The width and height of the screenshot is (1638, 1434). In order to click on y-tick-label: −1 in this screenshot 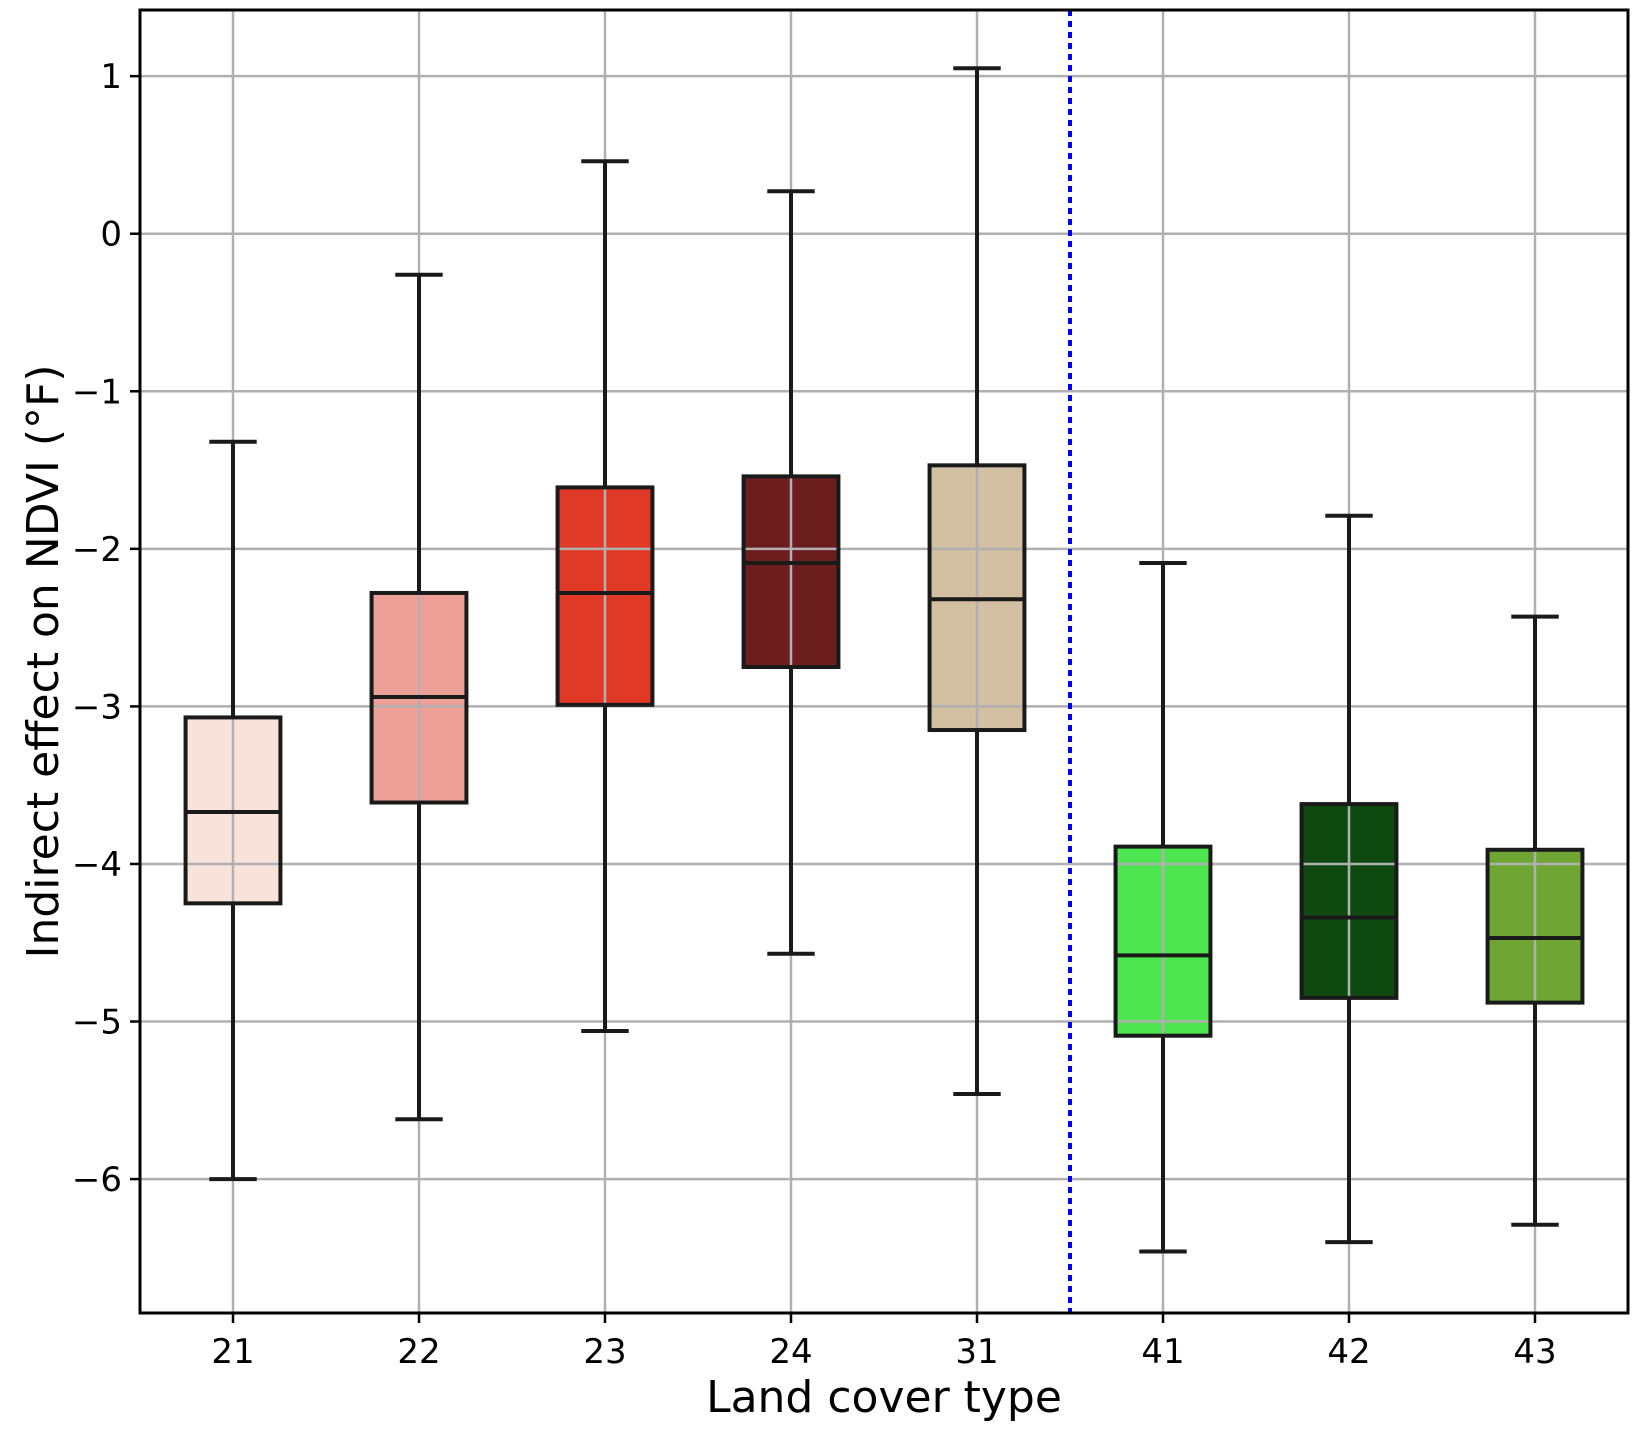, I will do `click(97, 392)`.